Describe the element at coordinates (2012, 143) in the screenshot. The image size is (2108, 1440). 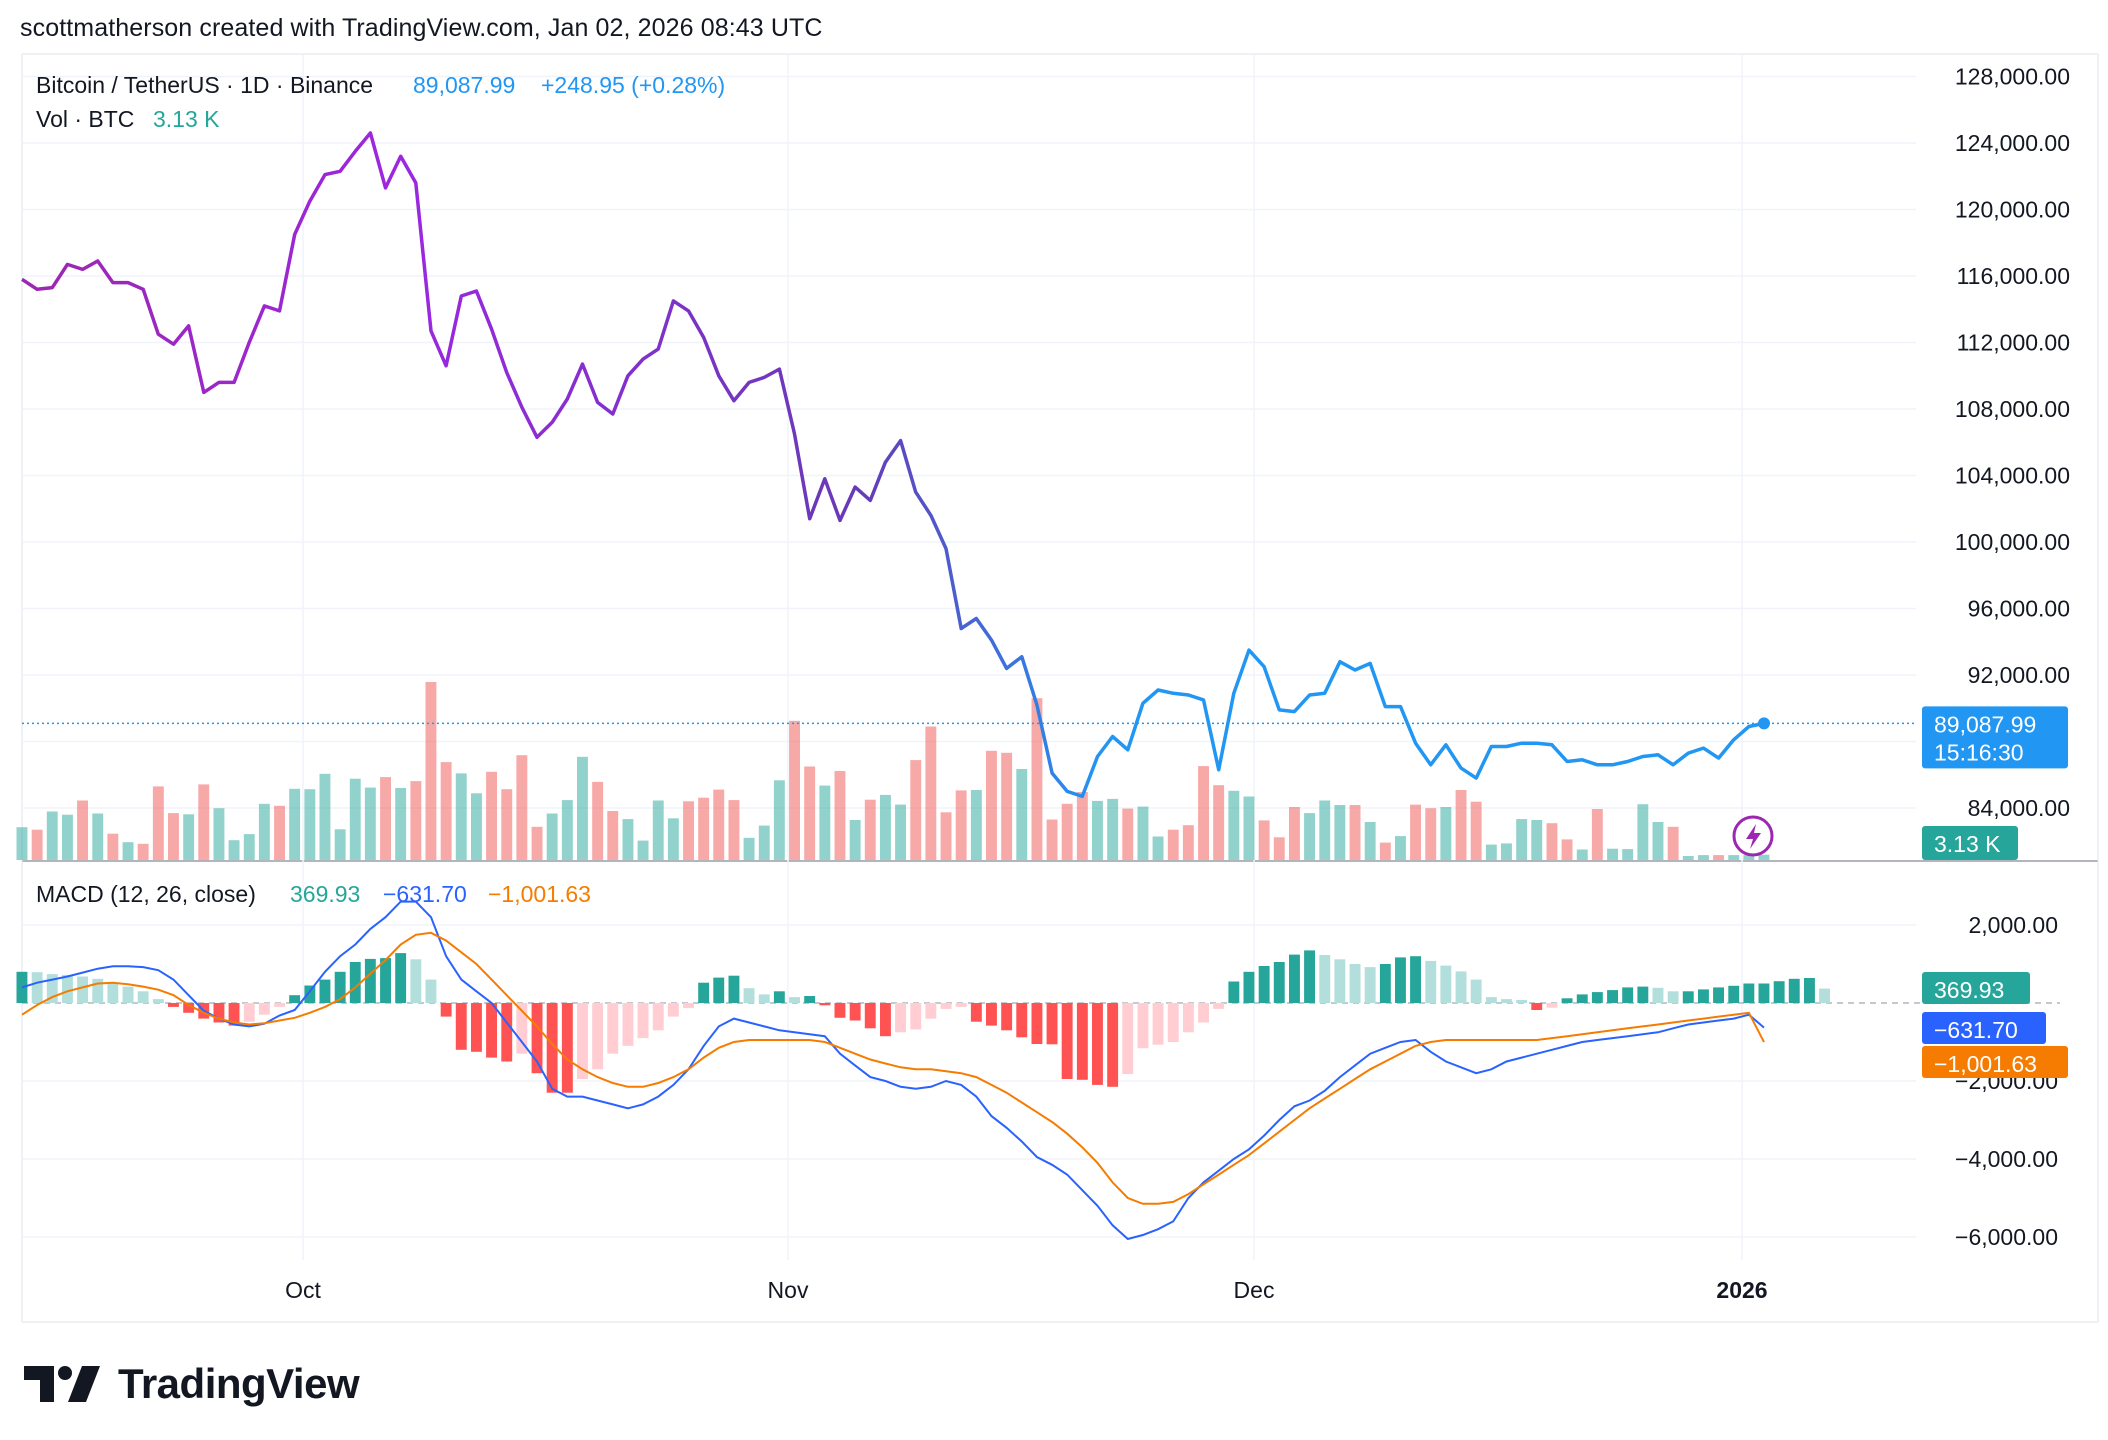
I see `price-axis-tick-label: 124,000.00` at that location.